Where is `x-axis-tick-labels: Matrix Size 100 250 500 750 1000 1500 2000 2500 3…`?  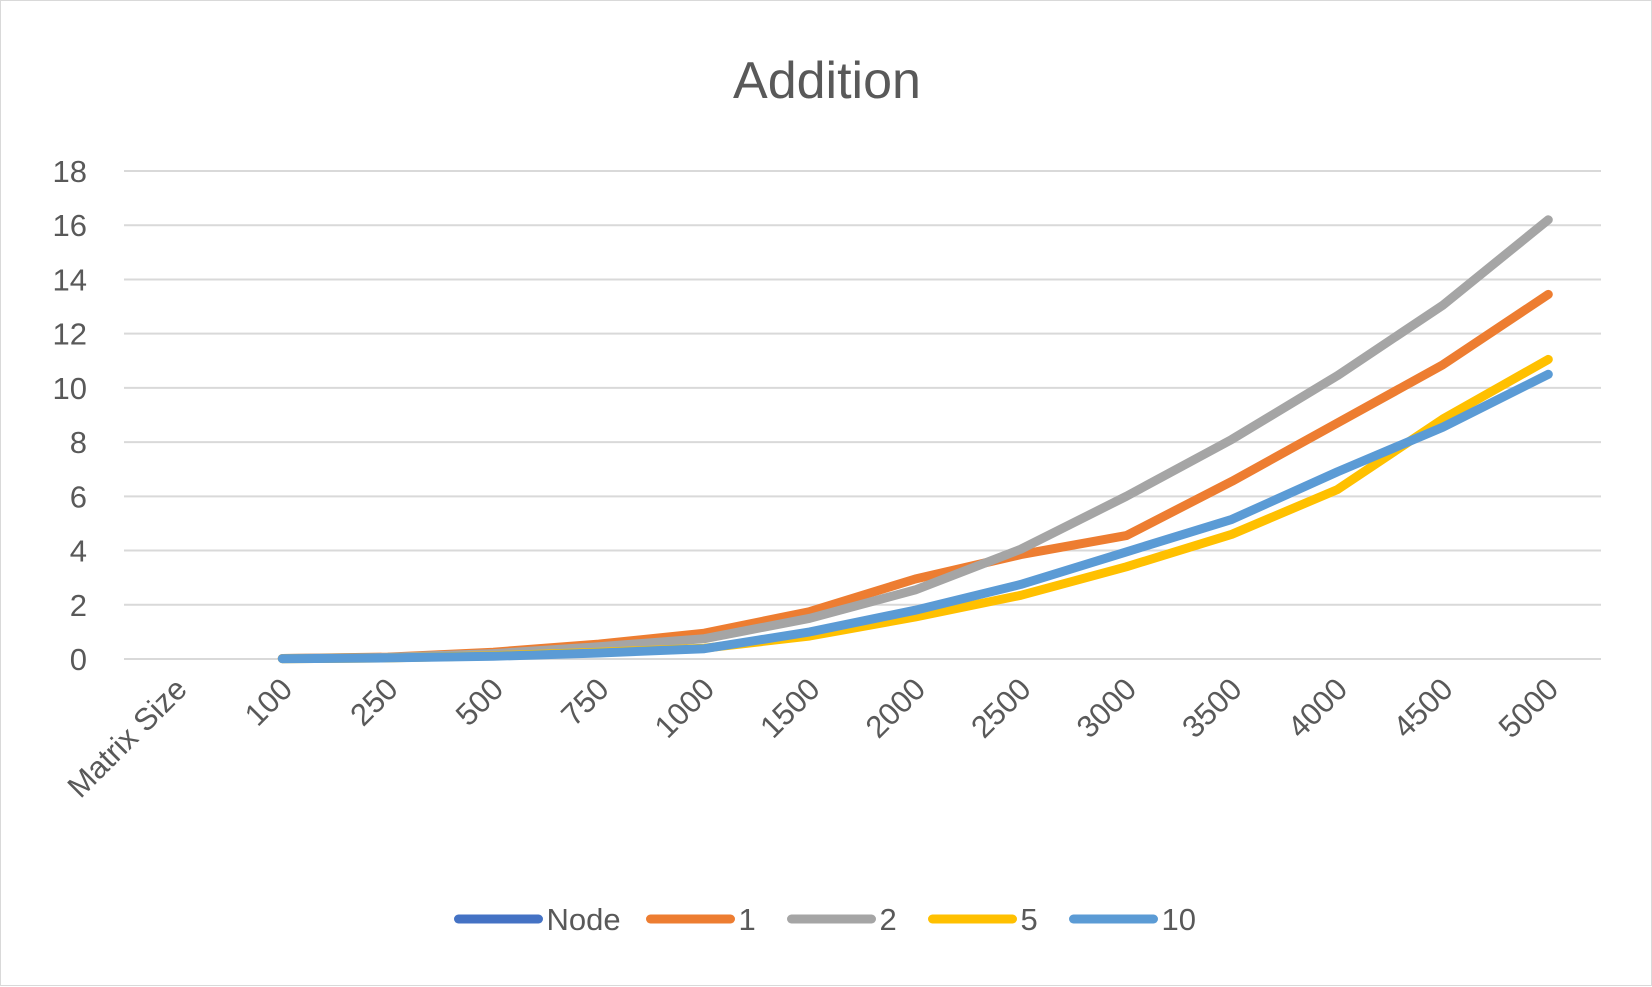 x-axis-tick-labels: Matrix Size 100 250 500 750 1000 1500 2000 2500 3… is located at coordinates (813, 737).